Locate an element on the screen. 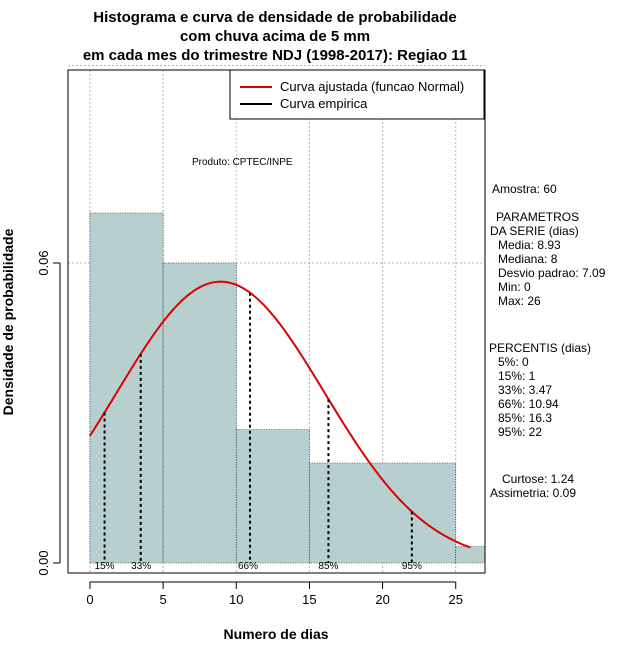 This screenshot has width=640, height=660. stat-p5: 5%: 0 is located at coordinates (513, 362).